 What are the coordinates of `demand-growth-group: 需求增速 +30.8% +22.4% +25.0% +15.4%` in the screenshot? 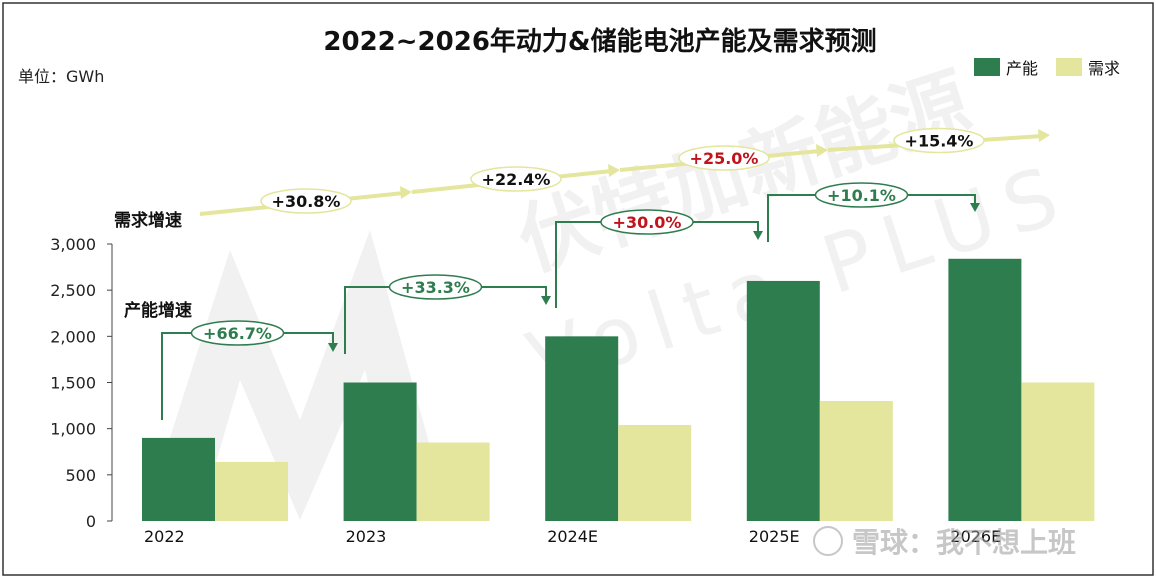 It's located at (582, 179).